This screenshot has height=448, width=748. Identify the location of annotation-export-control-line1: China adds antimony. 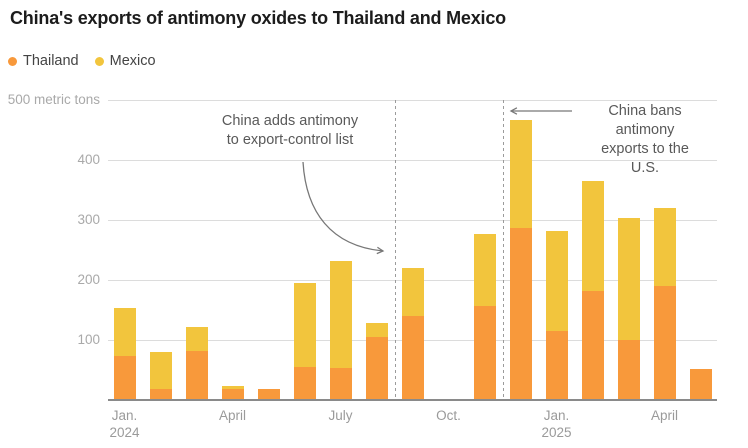
(290, 121).